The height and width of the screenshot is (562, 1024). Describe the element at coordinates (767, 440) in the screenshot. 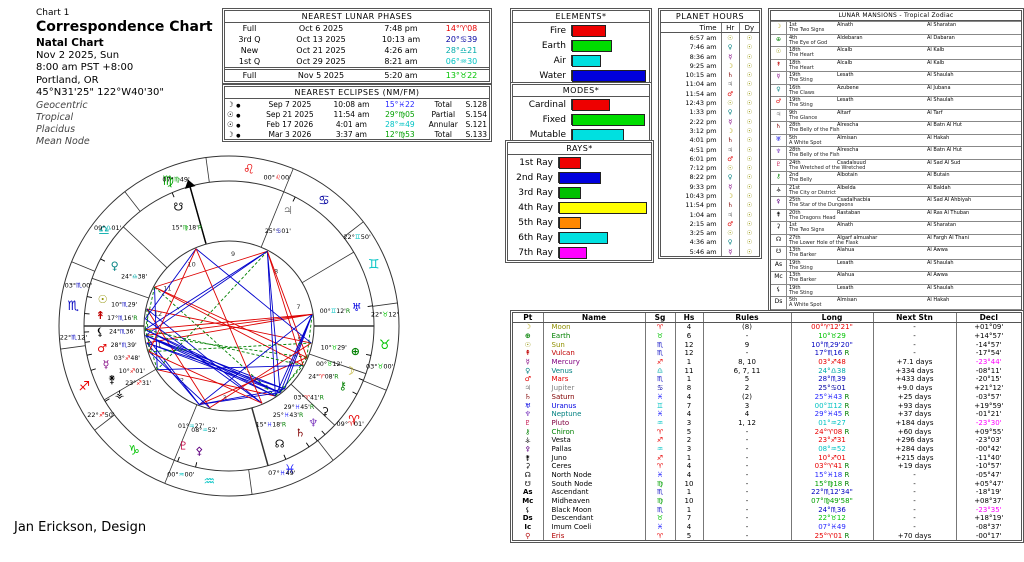

I see `planet-row: ⚶ Vesta ♐ 2-23°♐31 +296 days -23°03'` at that location.